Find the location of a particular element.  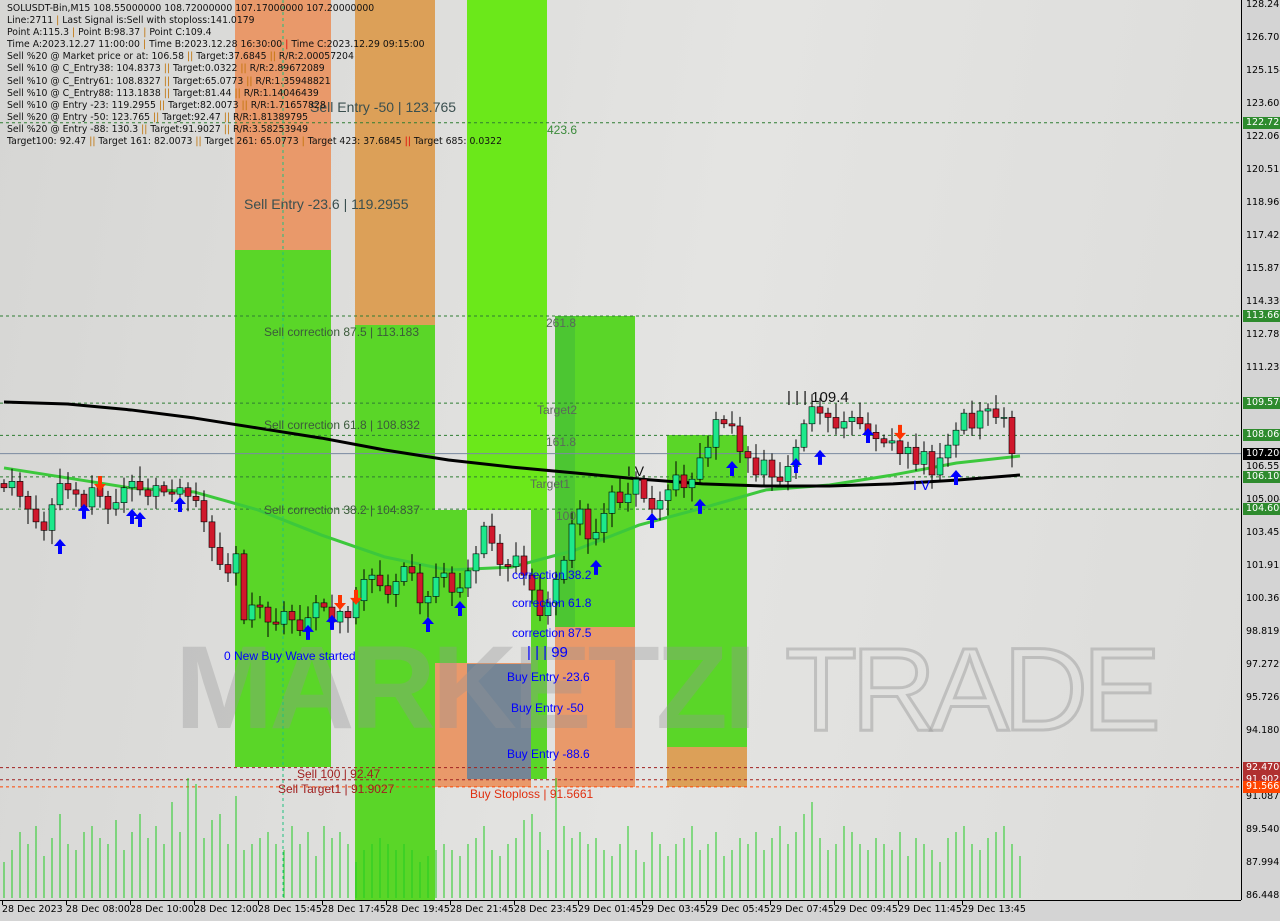

info-point-a: Point A:115.3 is located at coordinates (38, 33).